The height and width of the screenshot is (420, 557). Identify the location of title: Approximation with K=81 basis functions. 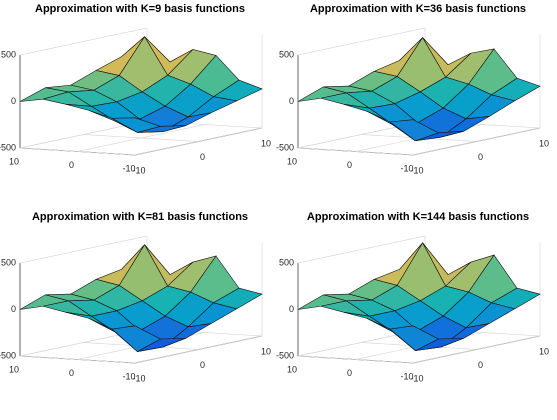
(140, 217).